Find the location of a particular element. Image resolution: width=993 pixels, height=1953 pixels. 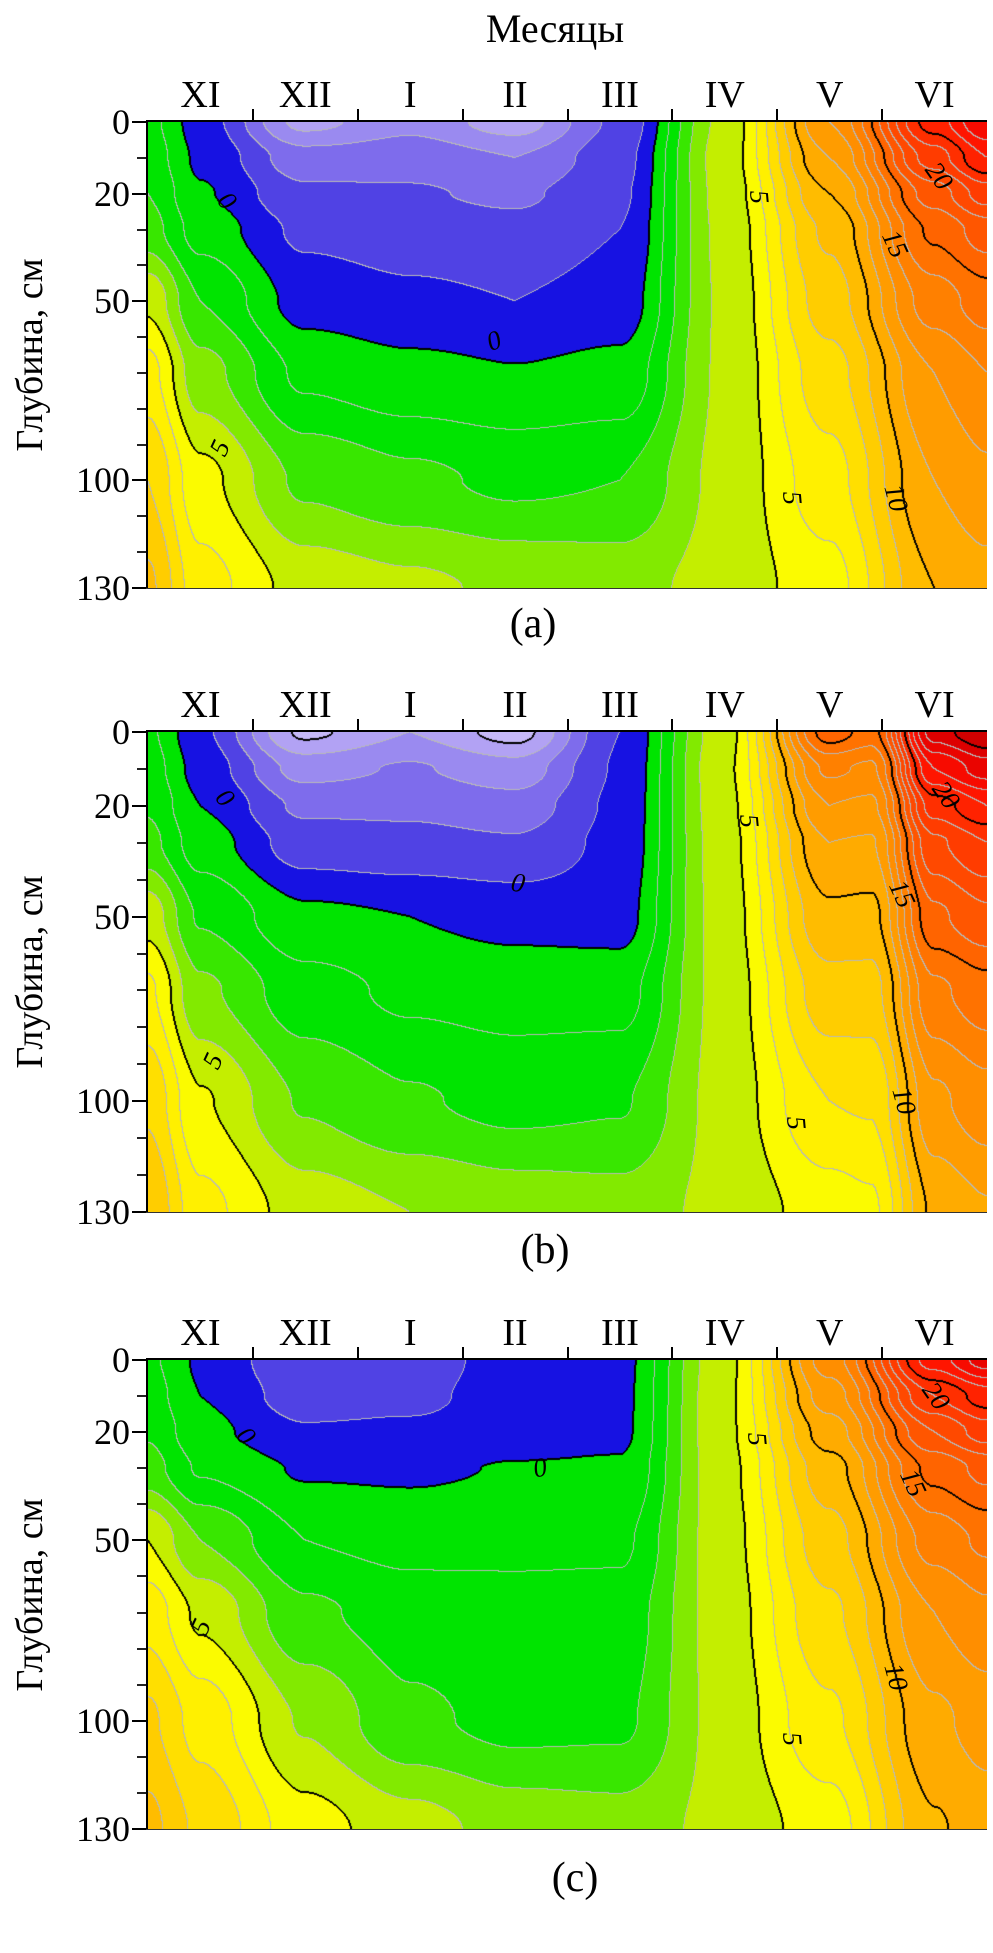

chart-title: Месяцы is located at coordinates (555, 28).